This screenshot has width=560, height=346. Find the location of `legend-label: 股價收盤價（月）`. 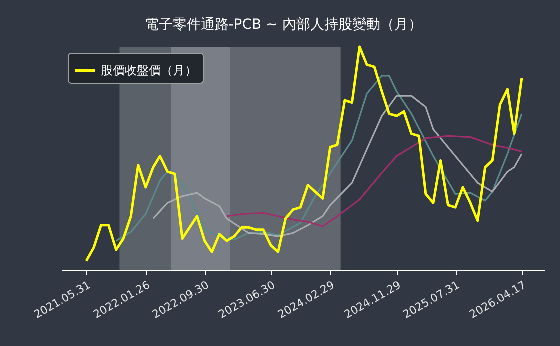

legend-label: 股價收盤價（月） is located at coordinates (149, 71).